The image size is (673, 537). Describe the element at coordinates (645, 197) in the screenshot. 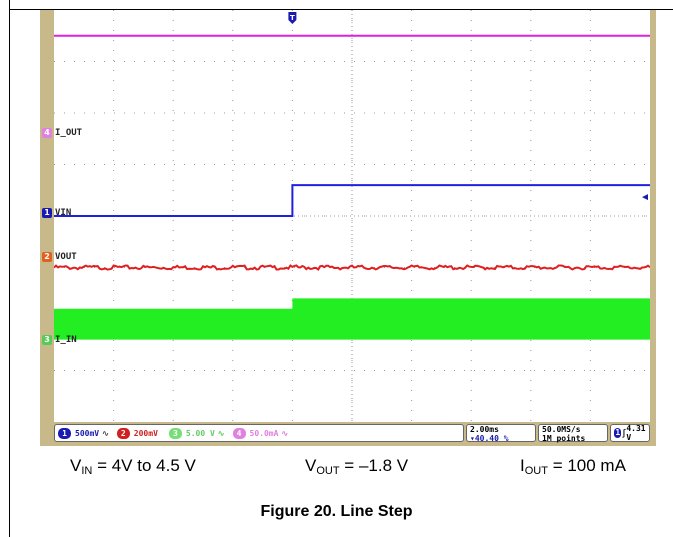

I see `trigger-level-arrow-icon` at that location.